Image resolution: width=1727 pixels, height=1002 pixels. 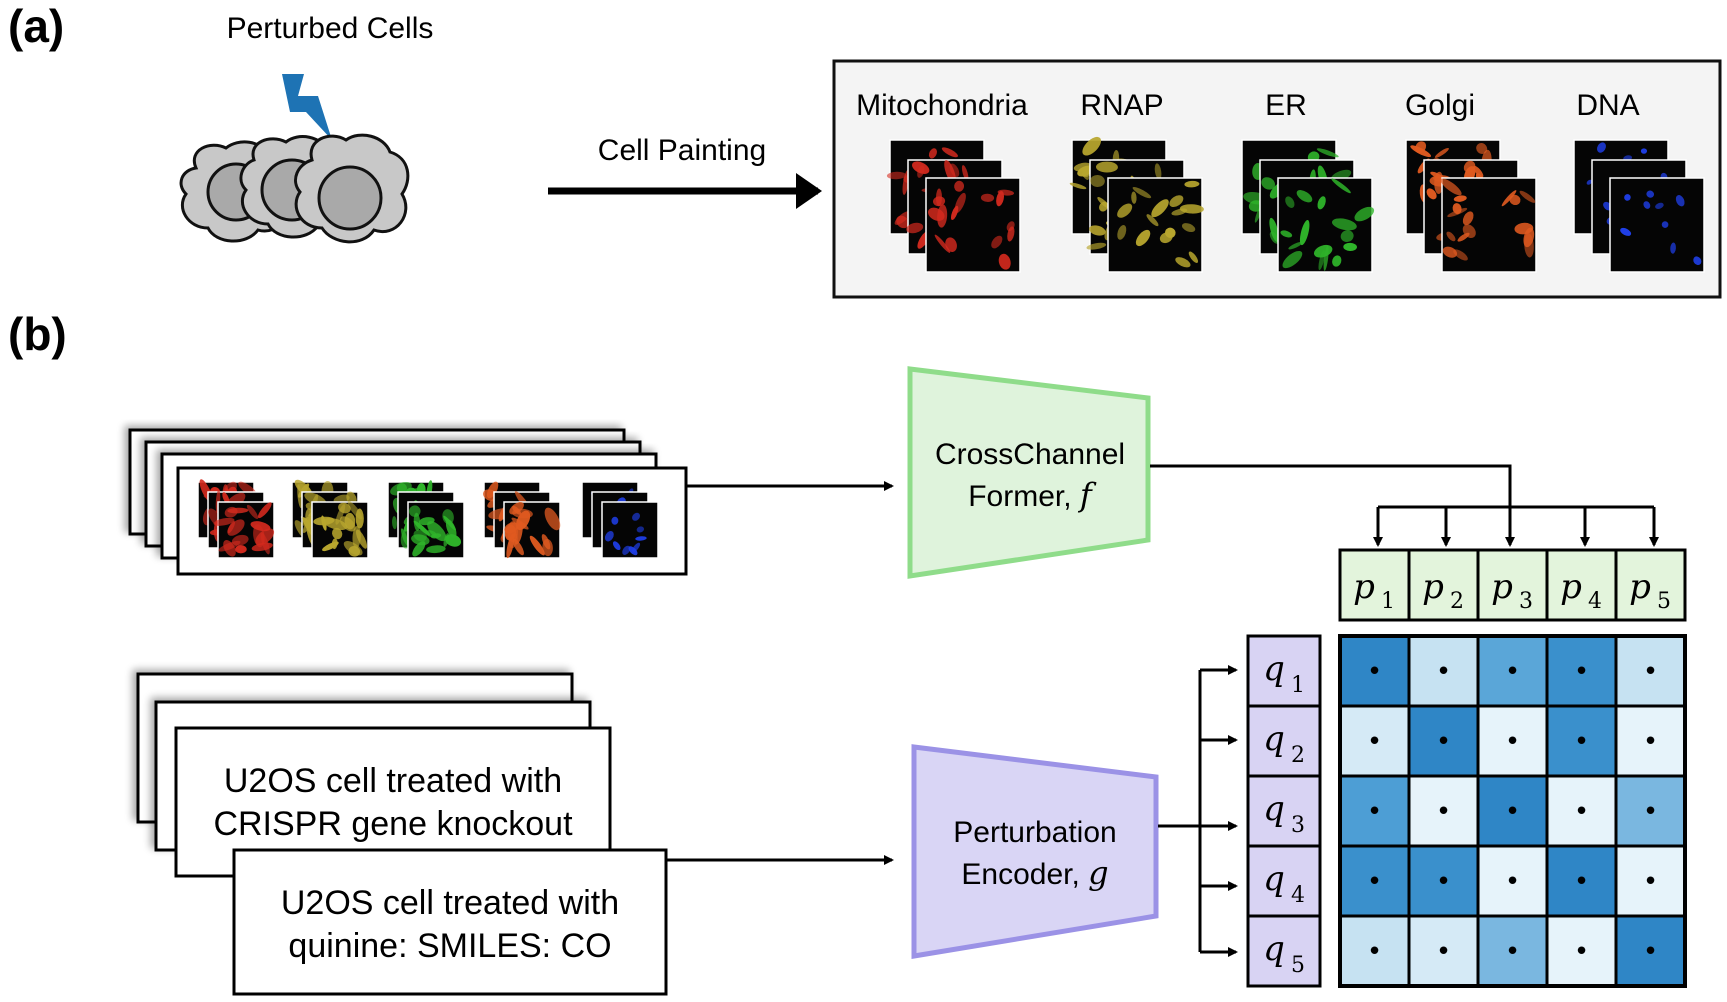 I want to click on perturbed-cells-label: Perturbed Cells, so click(x=330, y=28).